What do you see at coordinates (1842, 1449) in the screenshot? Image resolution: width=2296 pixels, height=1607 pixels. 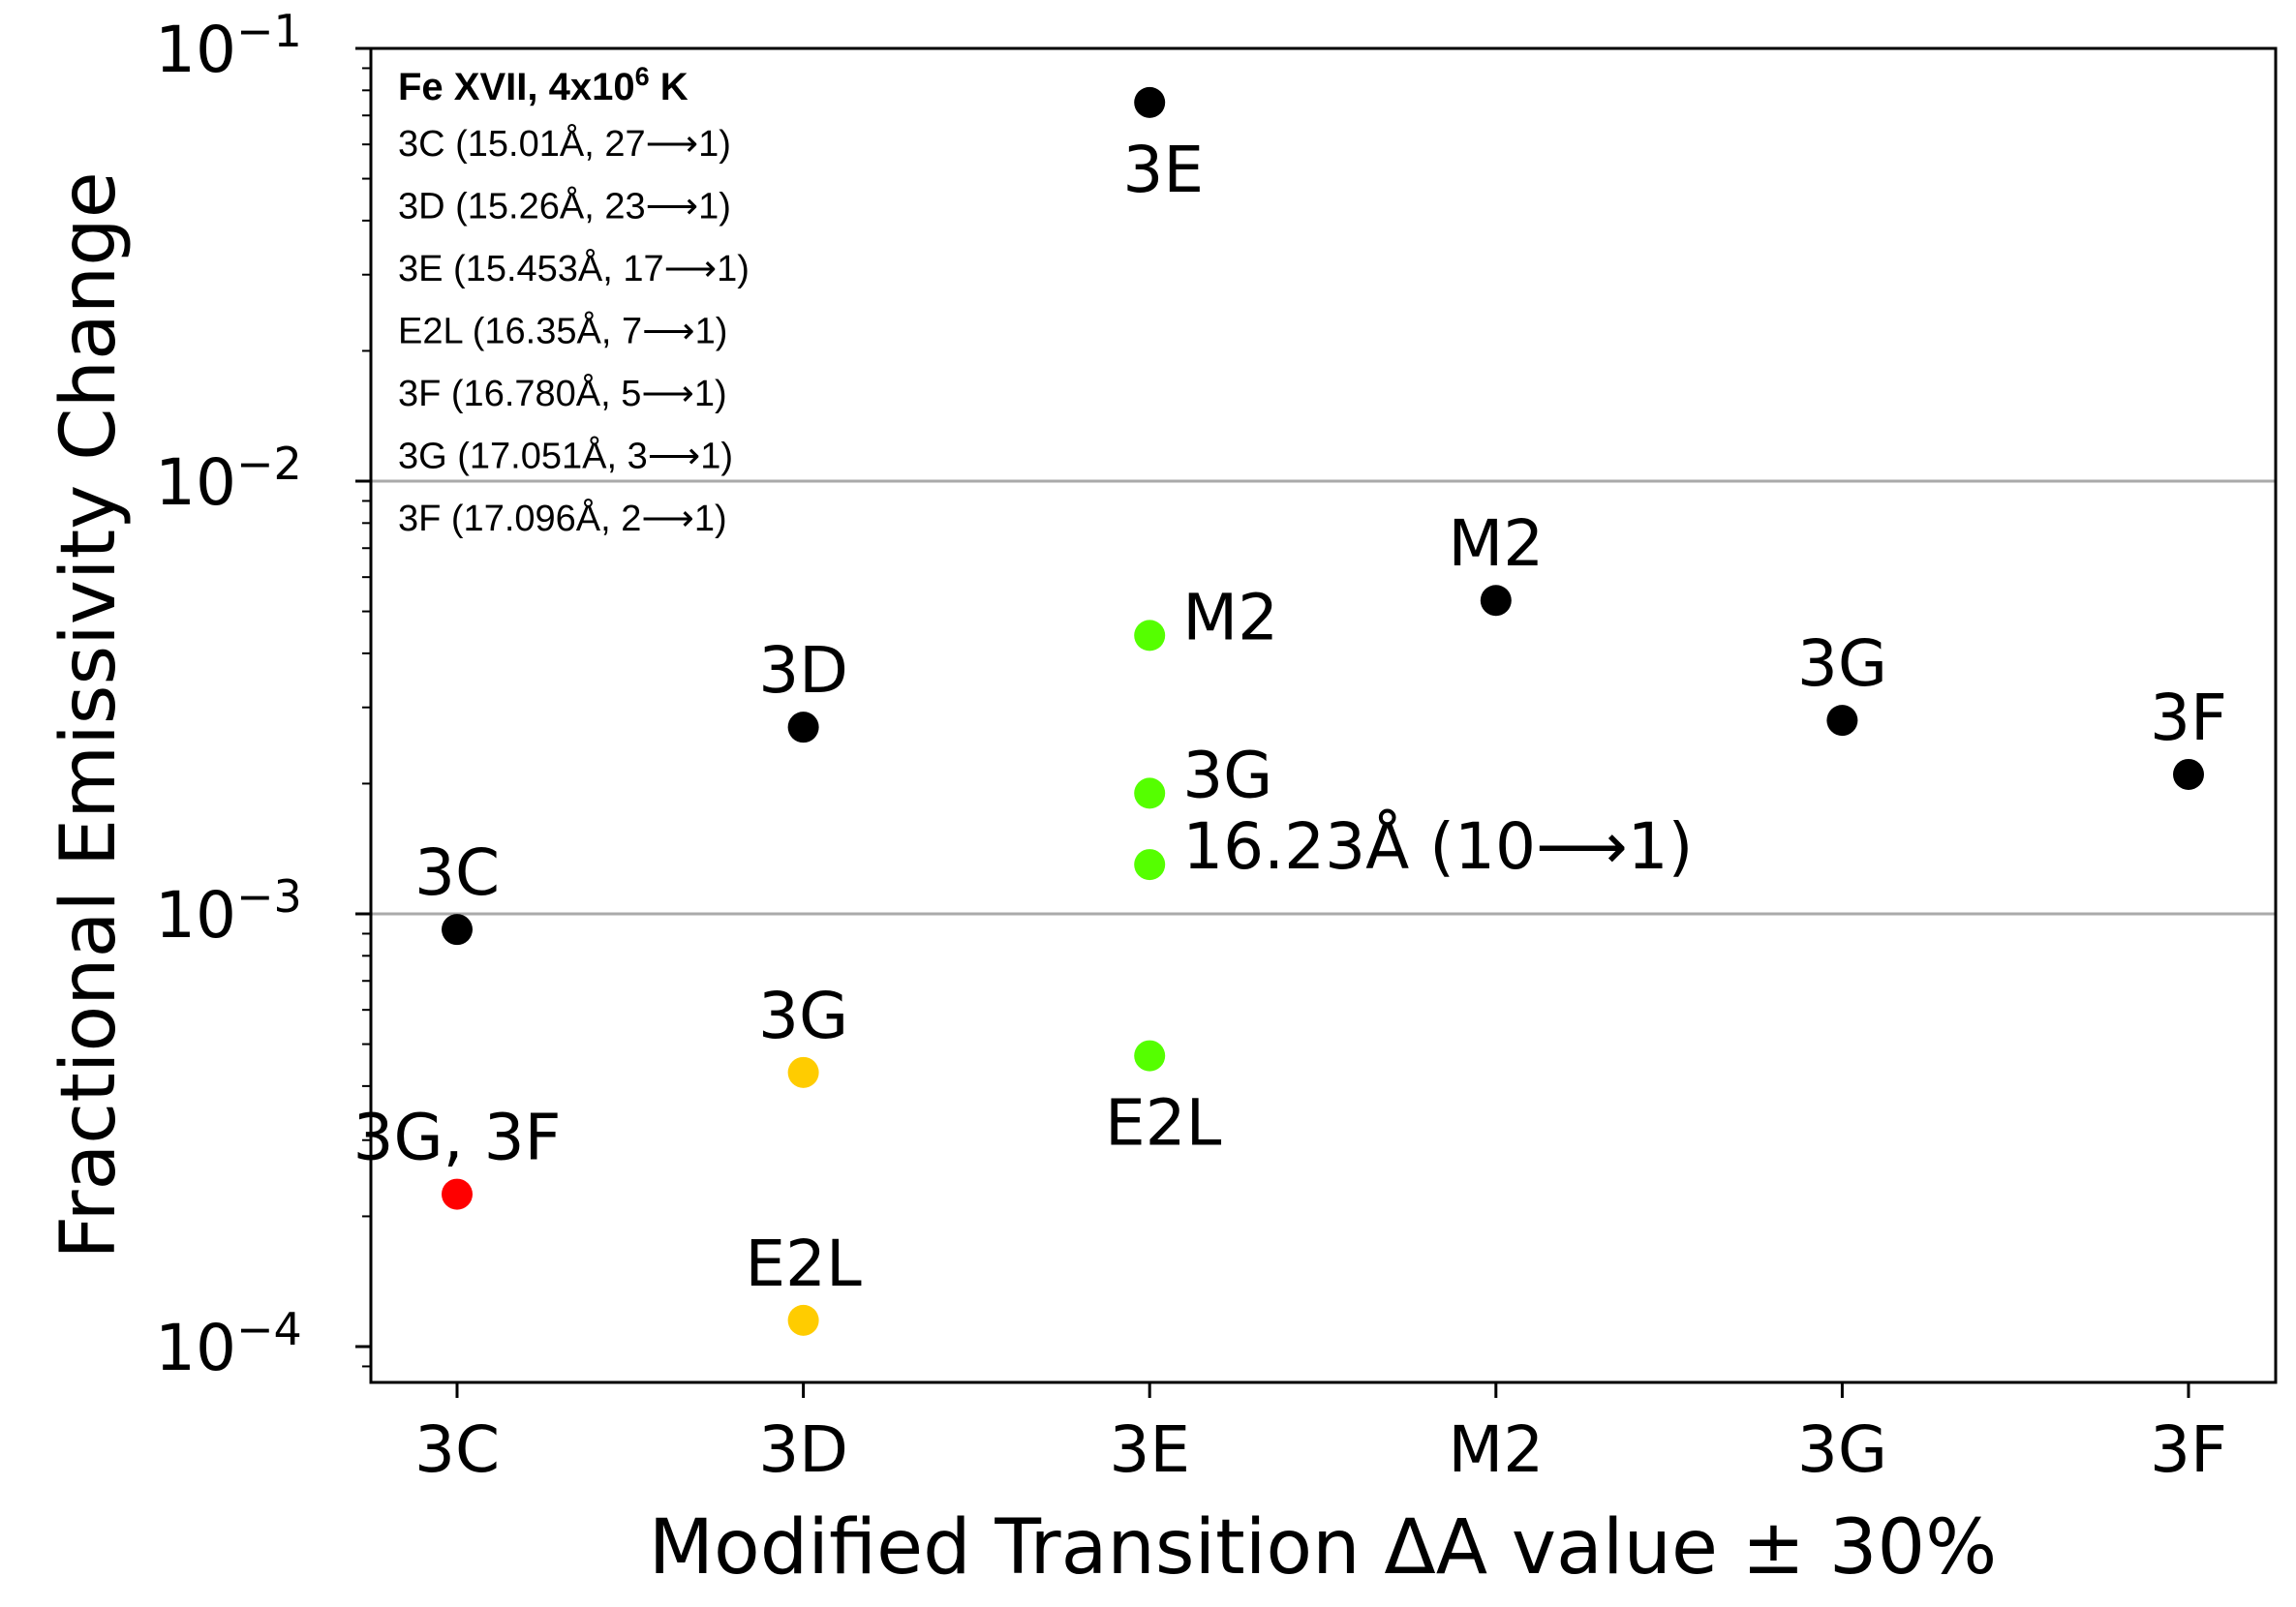 I see `x-tick-label: 3G` at bounding box center [1842, 1449].